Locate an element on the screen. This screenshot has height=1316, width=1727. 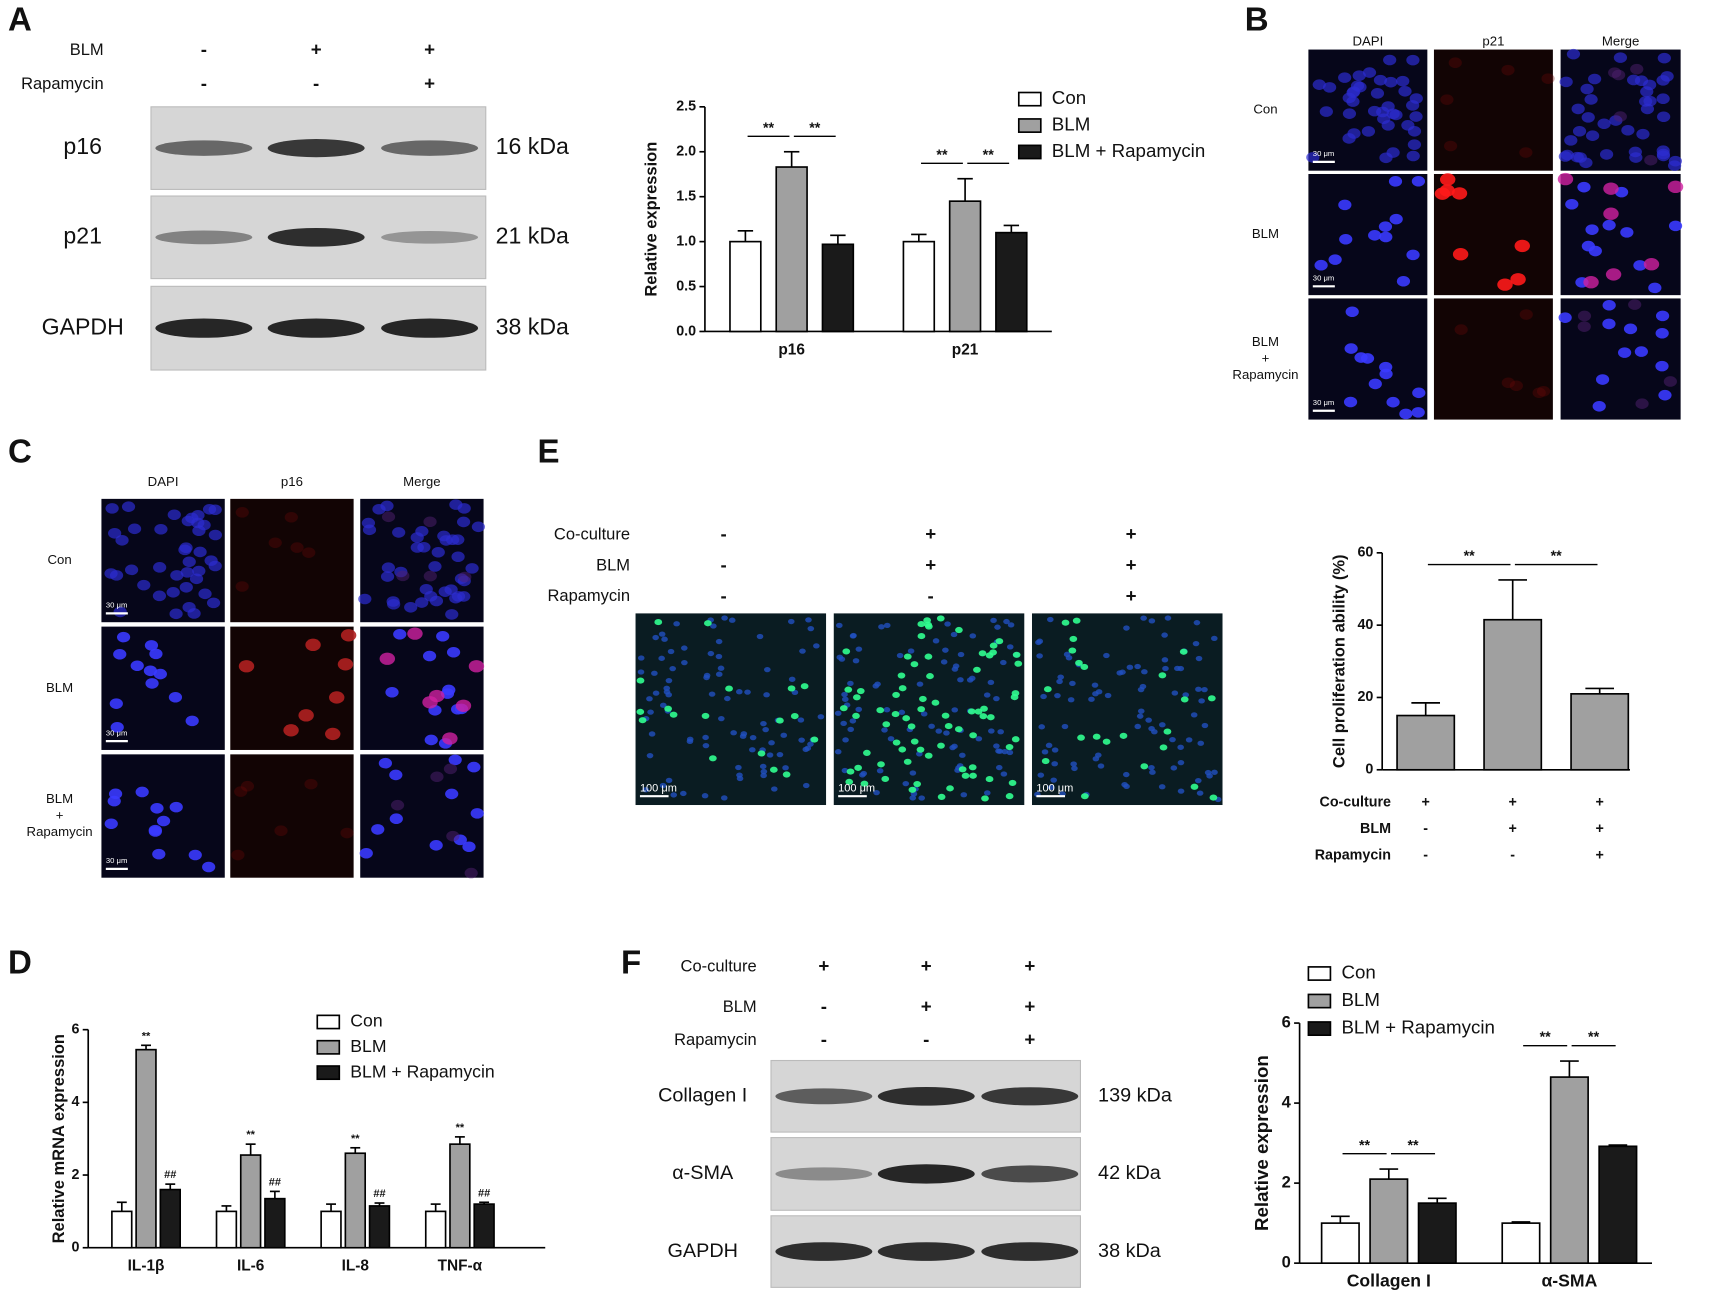
row-label: + is located at coordinates (1266, 357).